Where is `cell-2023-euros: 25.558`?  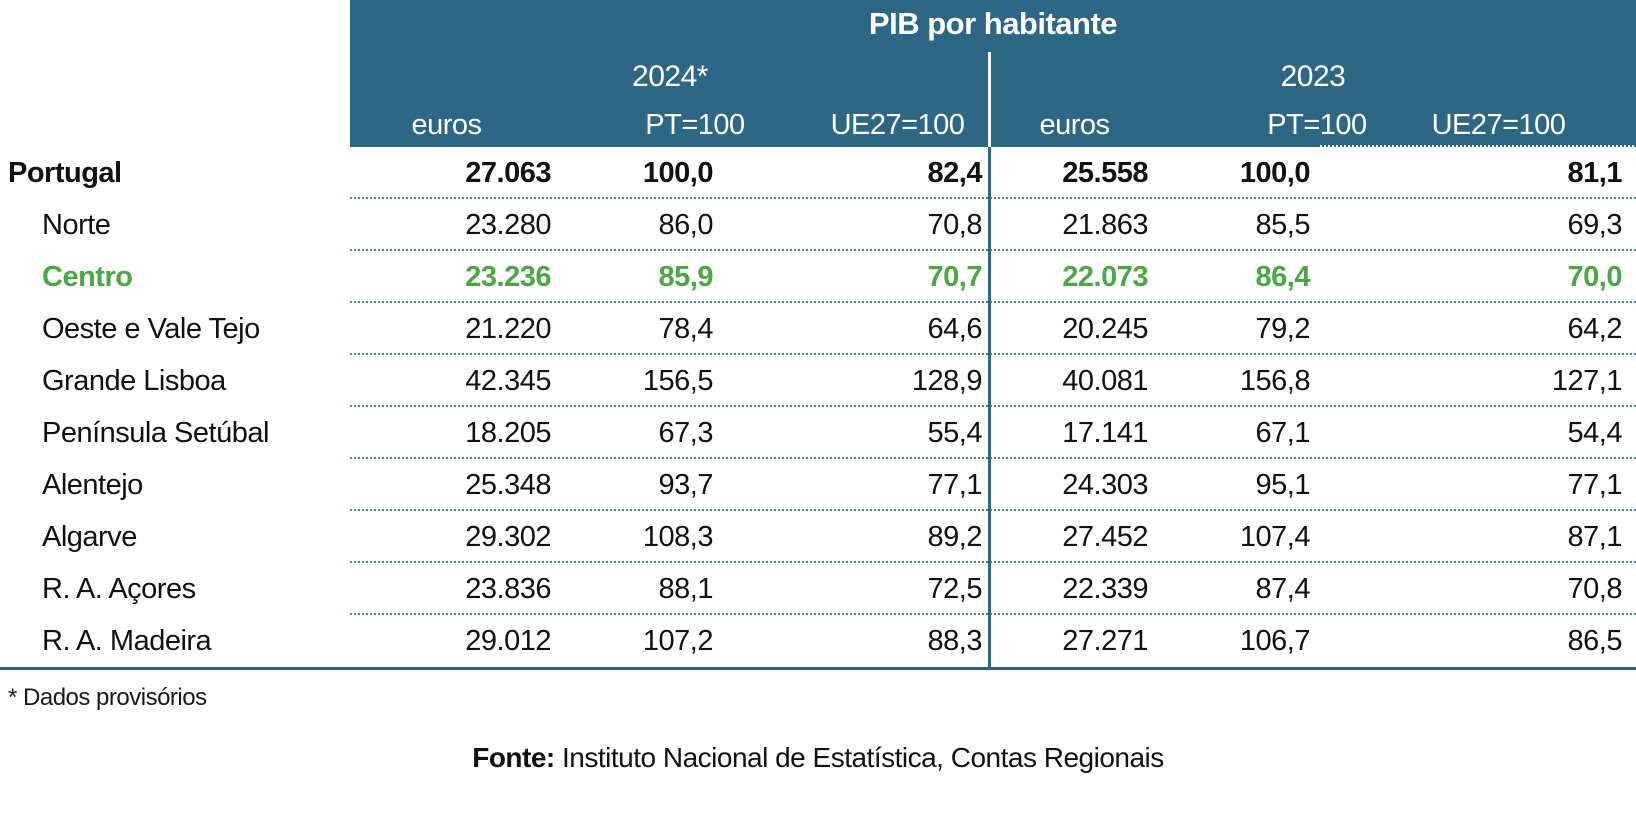 cell-2023-euros: 25.558 is located at coordinates (1105, 172).